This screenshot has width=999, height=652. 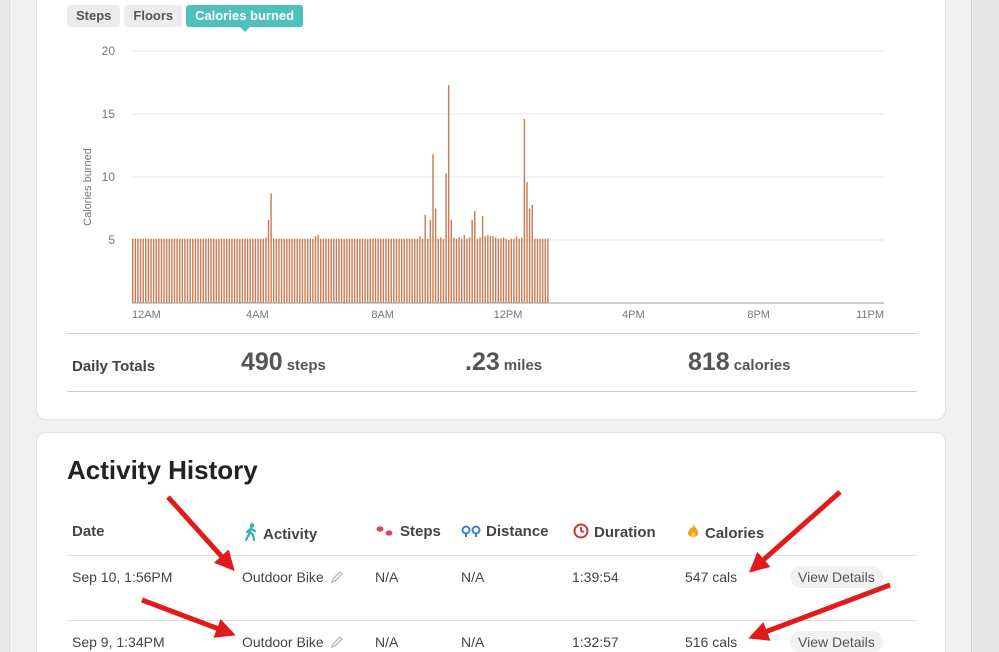 I want to click on col-head-steps: Steps, so click(x=408, y=531).